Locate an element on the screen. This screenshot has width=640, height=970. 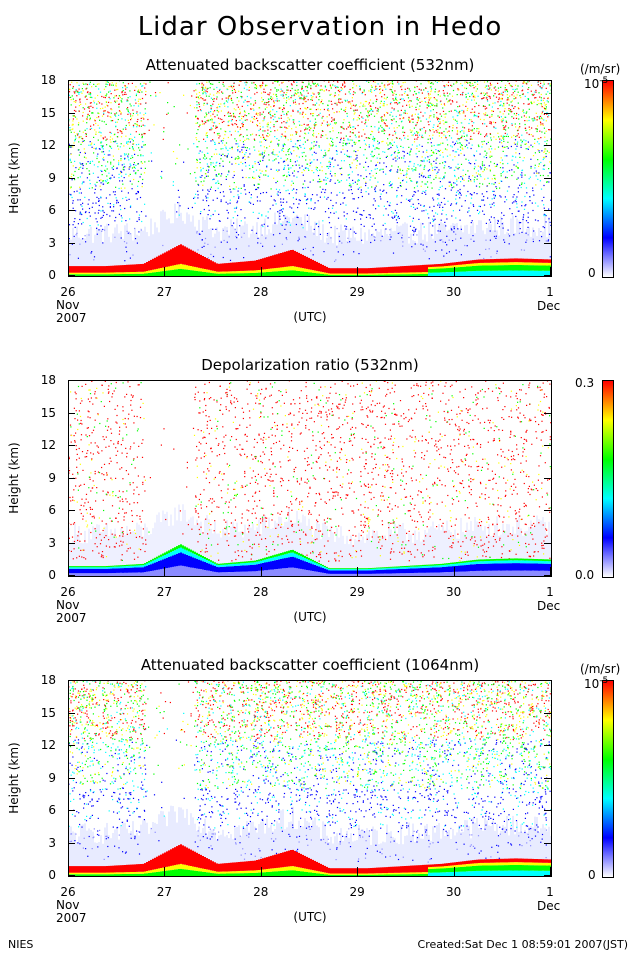
footer-created: Created:Sat Dec 1 08:59:01 2007(JST) is located at coordinates (523, 944).